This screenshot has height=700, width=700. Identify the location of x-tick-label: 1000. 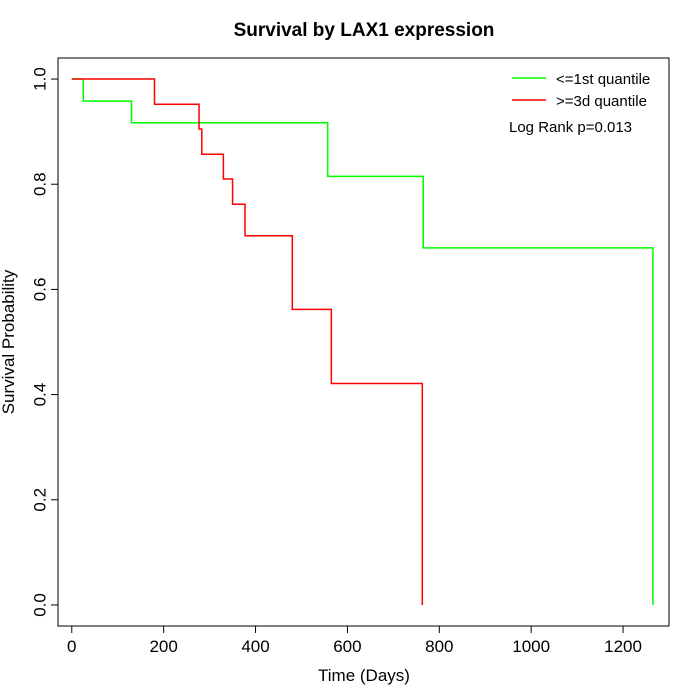
(531, 646).